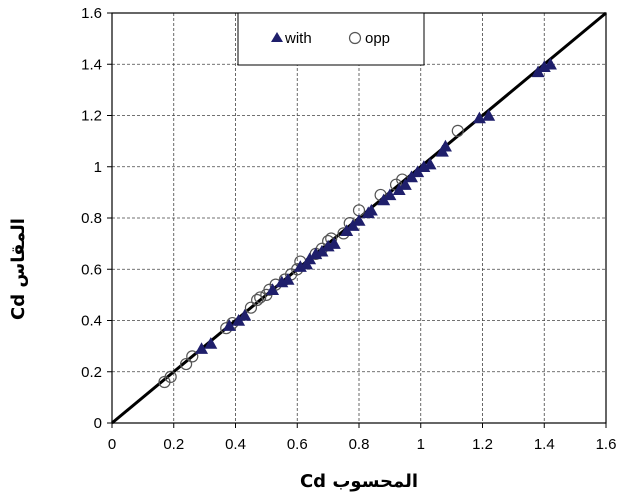 The image size is (620, 495). Describe the element at coordinates (91, 269) in the screenshot. I see `y-tick-label: 0.6` at that location.